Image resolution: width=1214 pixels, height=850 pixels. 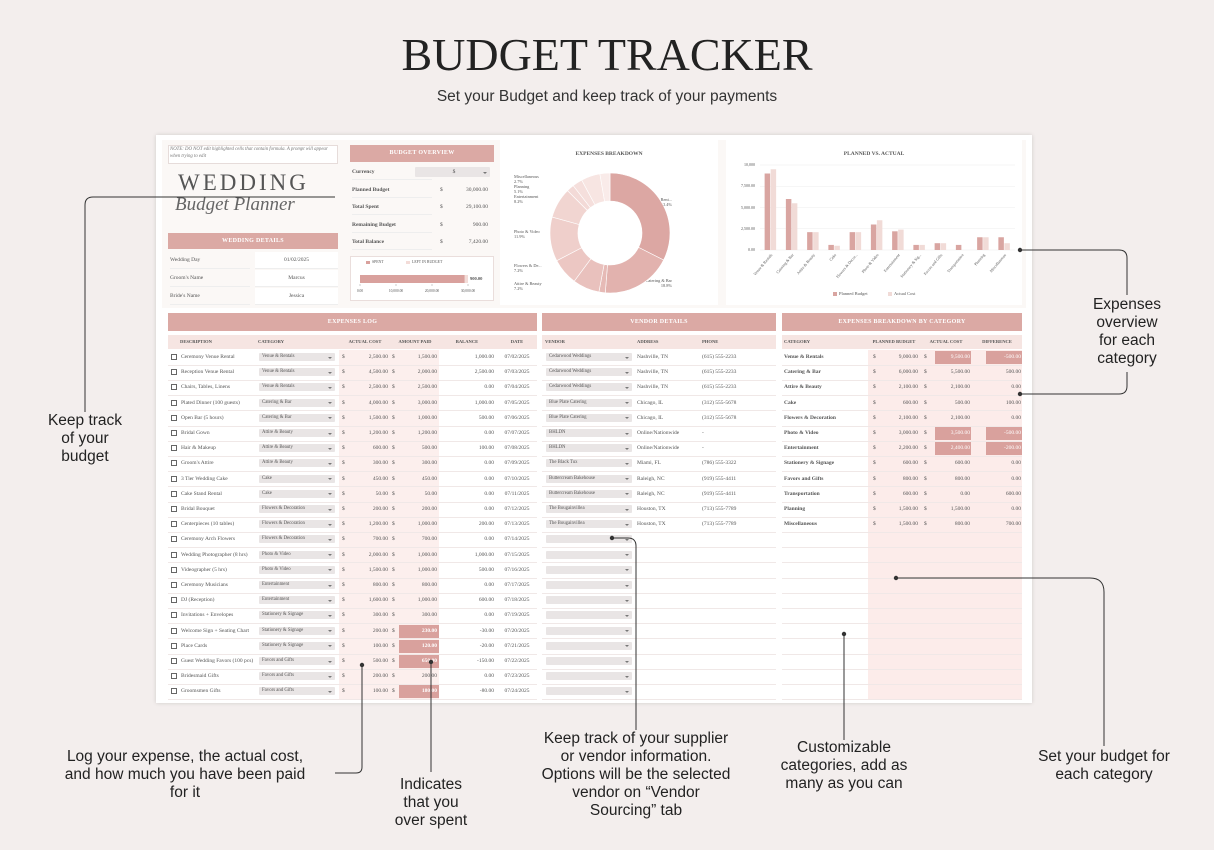 I want to click on x-tick-label: Catering & Bar, so click(x=785, y=263).